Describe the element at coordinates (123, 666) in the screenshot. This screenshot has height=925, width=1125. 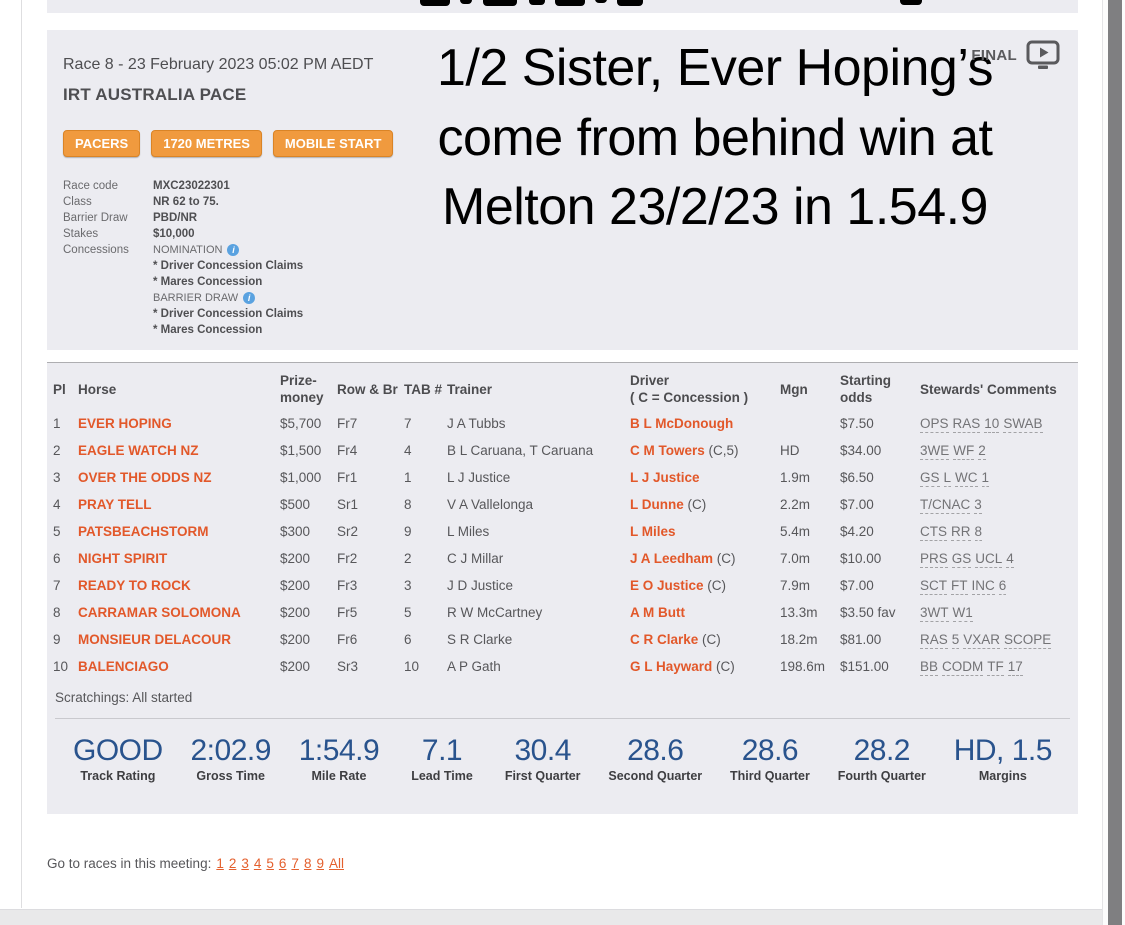
I see `horse-link: BALENCIAGO` at that location.